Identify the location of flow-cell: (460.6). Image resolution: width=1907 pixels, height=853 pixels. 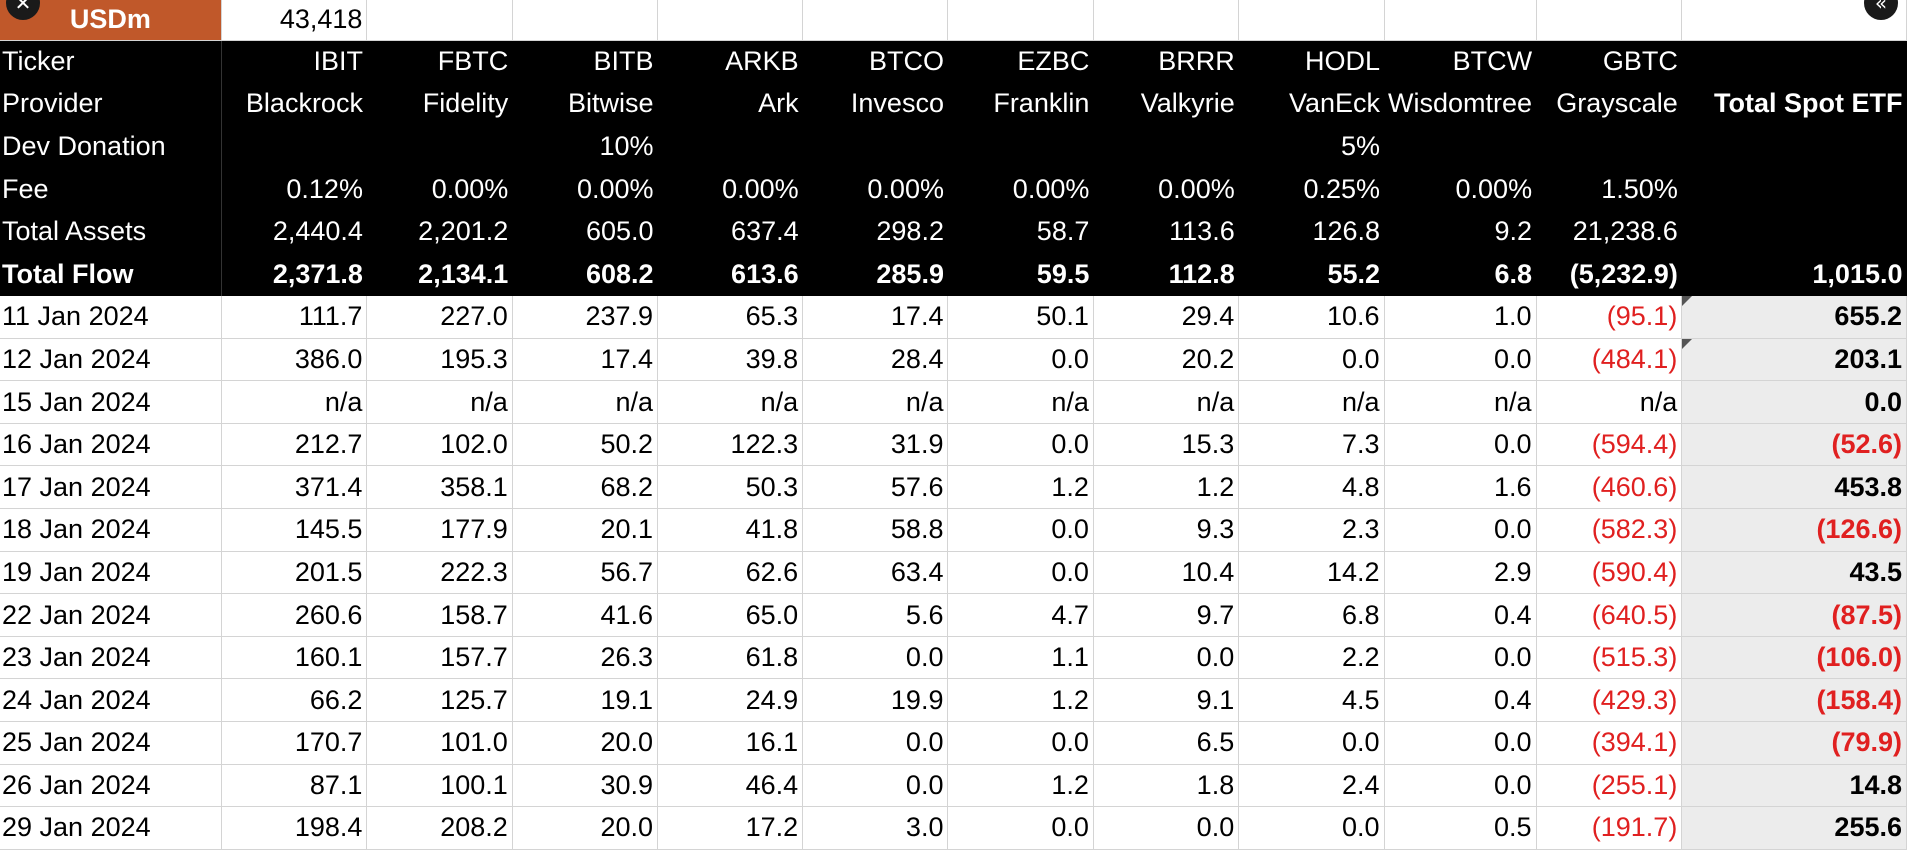
(1609, 487).